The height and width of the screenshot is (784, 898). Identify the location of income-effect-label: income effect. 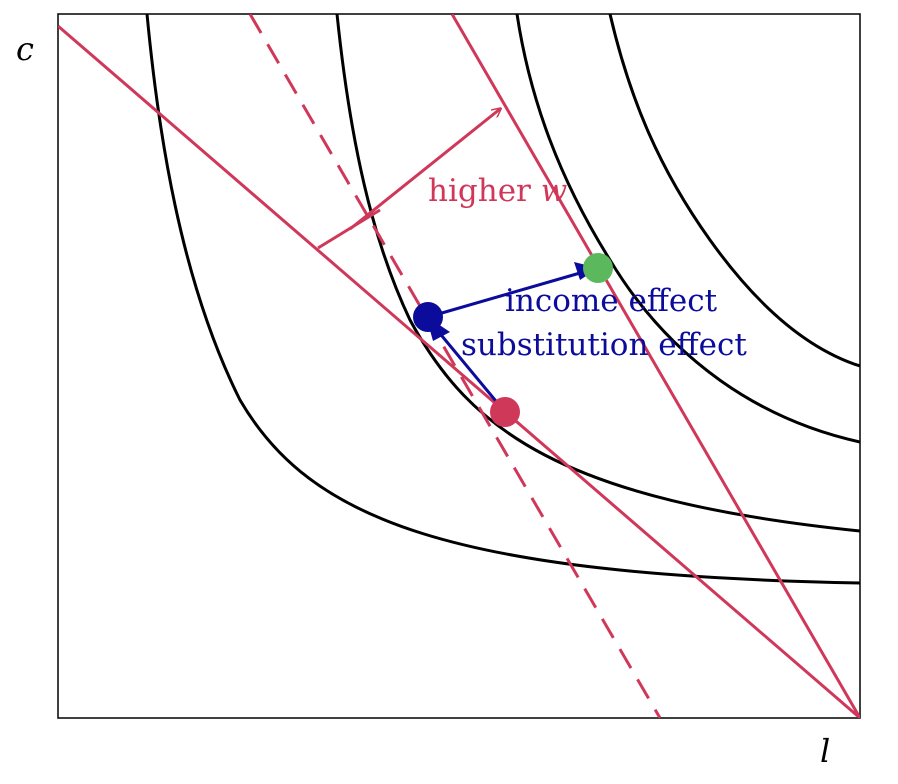
(611, 301).